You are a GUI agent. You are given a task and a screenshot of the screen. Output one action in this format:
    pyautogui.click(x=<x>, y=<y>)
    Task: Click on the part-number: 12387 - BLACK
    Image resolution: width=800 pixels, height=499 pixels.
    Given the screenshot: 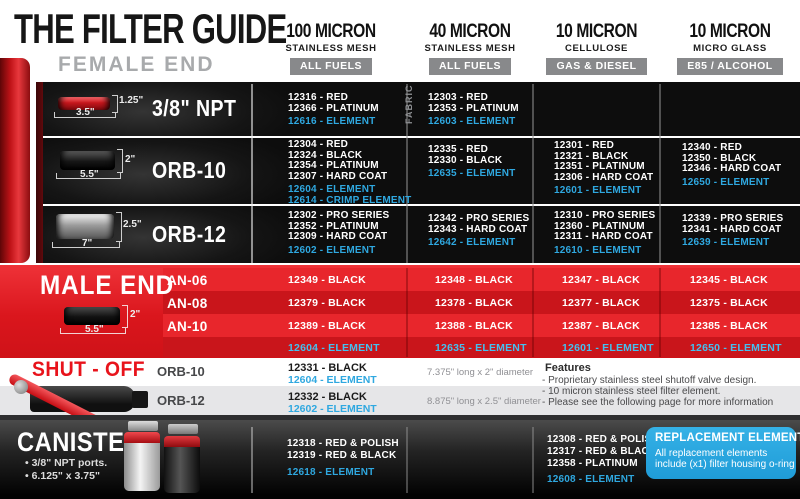 What is the action you would take?
    pyautogui.click(x=601, y=326)
    